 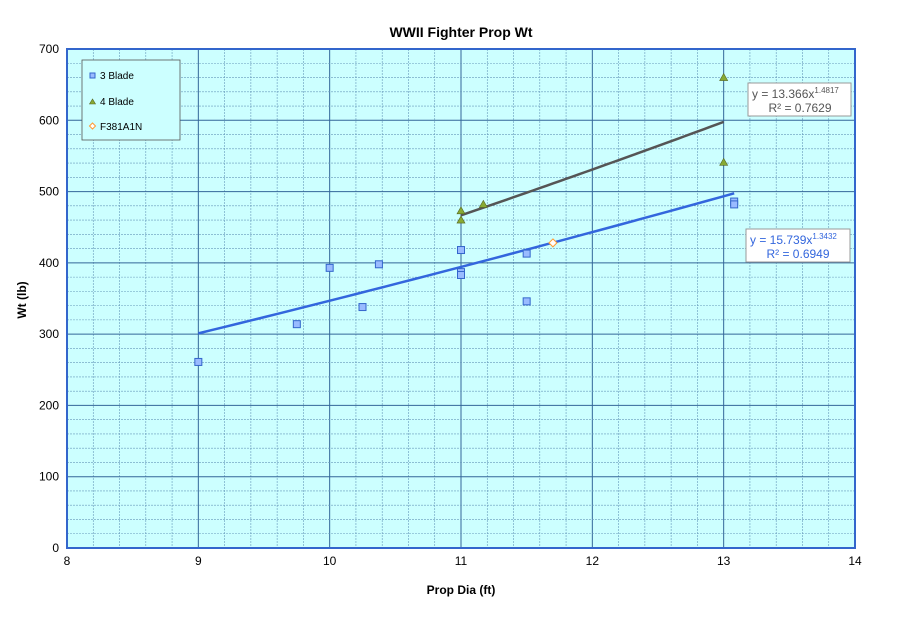 What do you see at coordinates (121, 127) in the screenshot?
I see `legend-f381a1n: F381A1N` at bounding box center [121, 127].